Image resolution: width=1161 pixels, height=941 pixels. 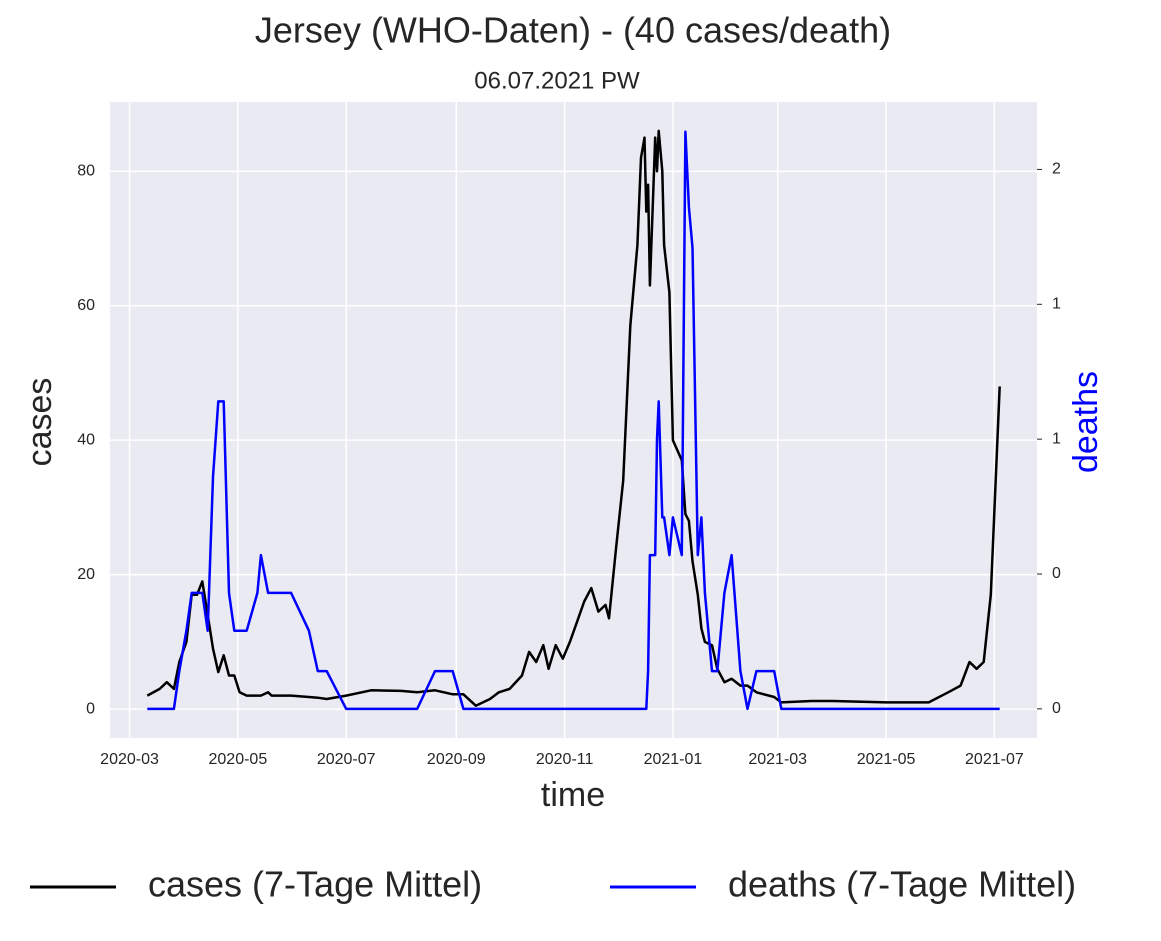 What do you see at coordinates (886, 759) in the screenshot?
I see `x-tick-label: 2021-05` at bounding box center [886, 759].